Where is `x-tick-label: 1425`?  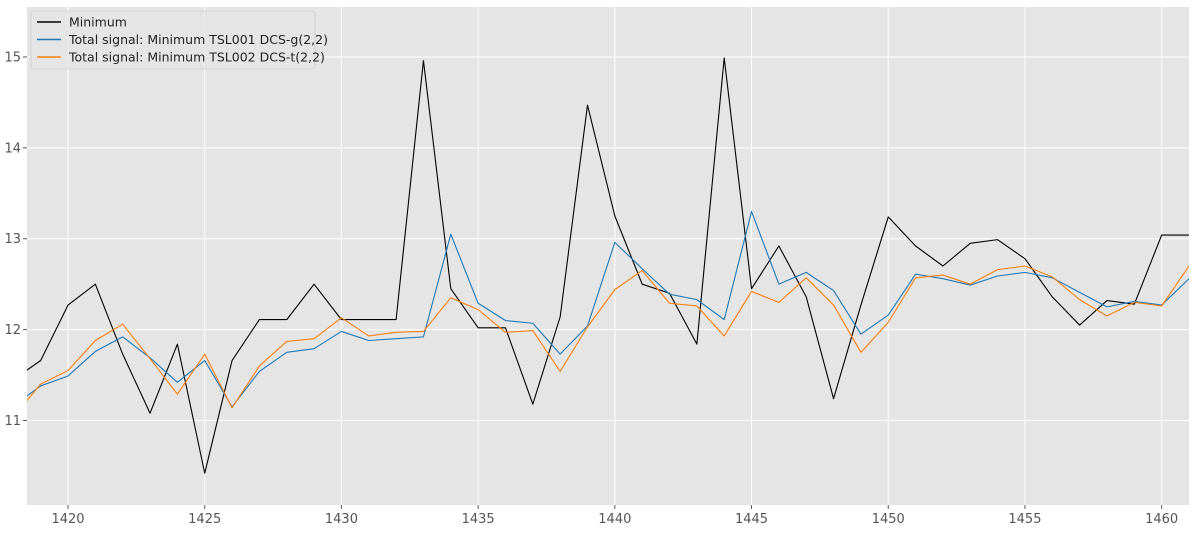
x-tick-label: 1425 is located at coordinates (204, 519).